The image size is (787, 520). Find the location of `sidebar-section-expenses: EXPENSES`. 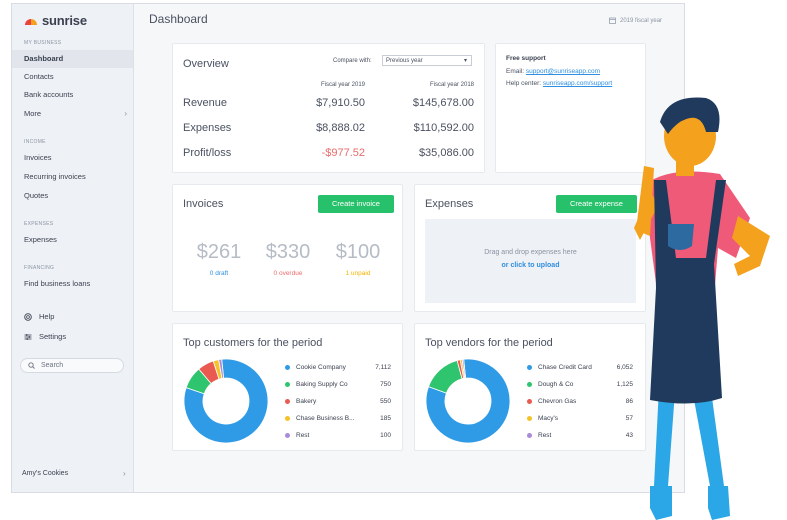

sidebar-section-expenses: EXPENSES is located at coordinates (38, 224).